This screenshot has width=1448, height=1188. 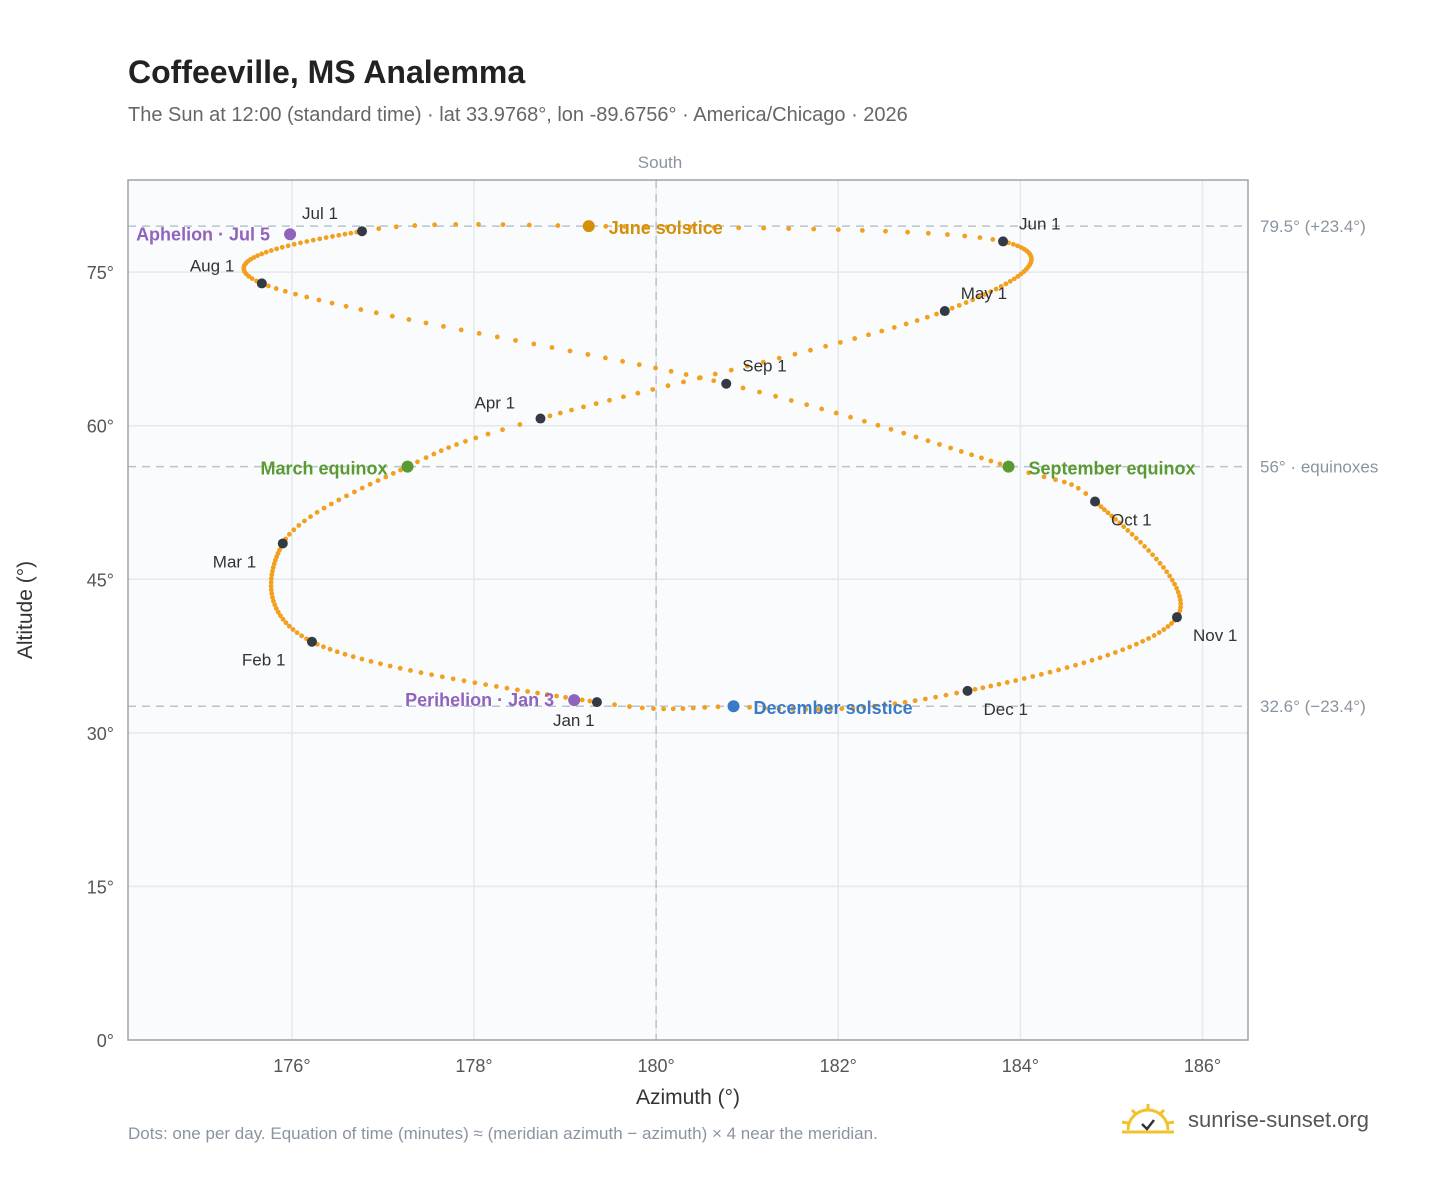 I want to click on brand: sunrise-sunset.org, so click(x=1244, y=1120).